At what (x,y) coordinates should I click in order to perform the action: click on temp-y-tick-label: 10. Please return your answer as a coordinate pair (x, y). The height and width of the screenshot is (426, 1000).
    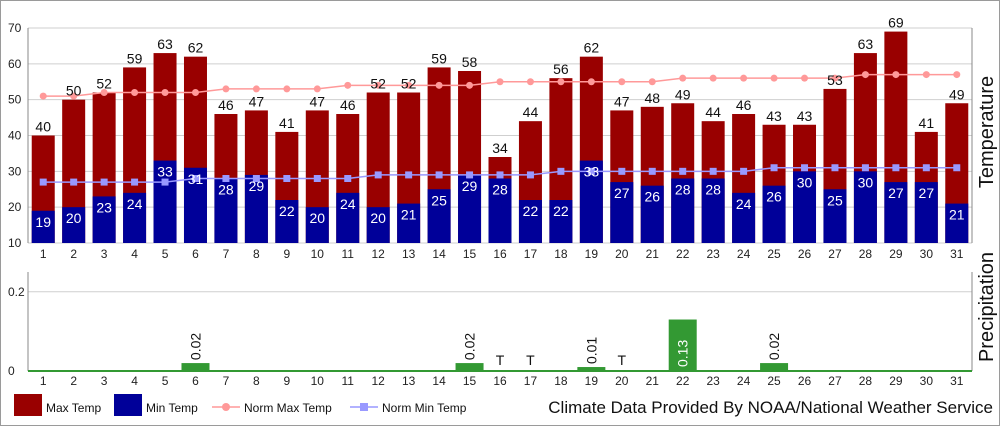
    Looking at the image, I should click on (15, 243).